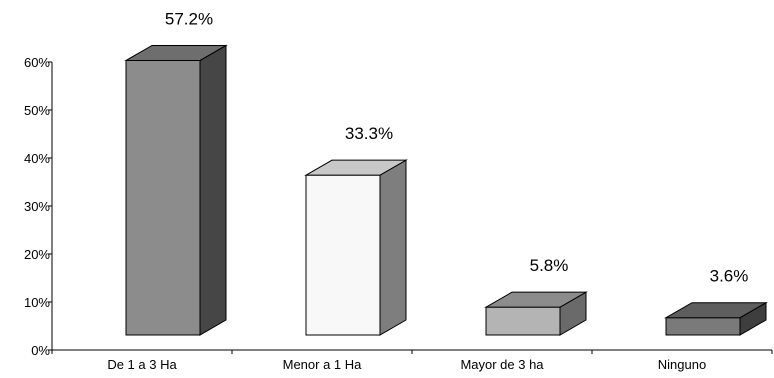  Describe the element at coordinates (37, 206) in the screenshot. I see `y-tick-label: 30%` at that location.